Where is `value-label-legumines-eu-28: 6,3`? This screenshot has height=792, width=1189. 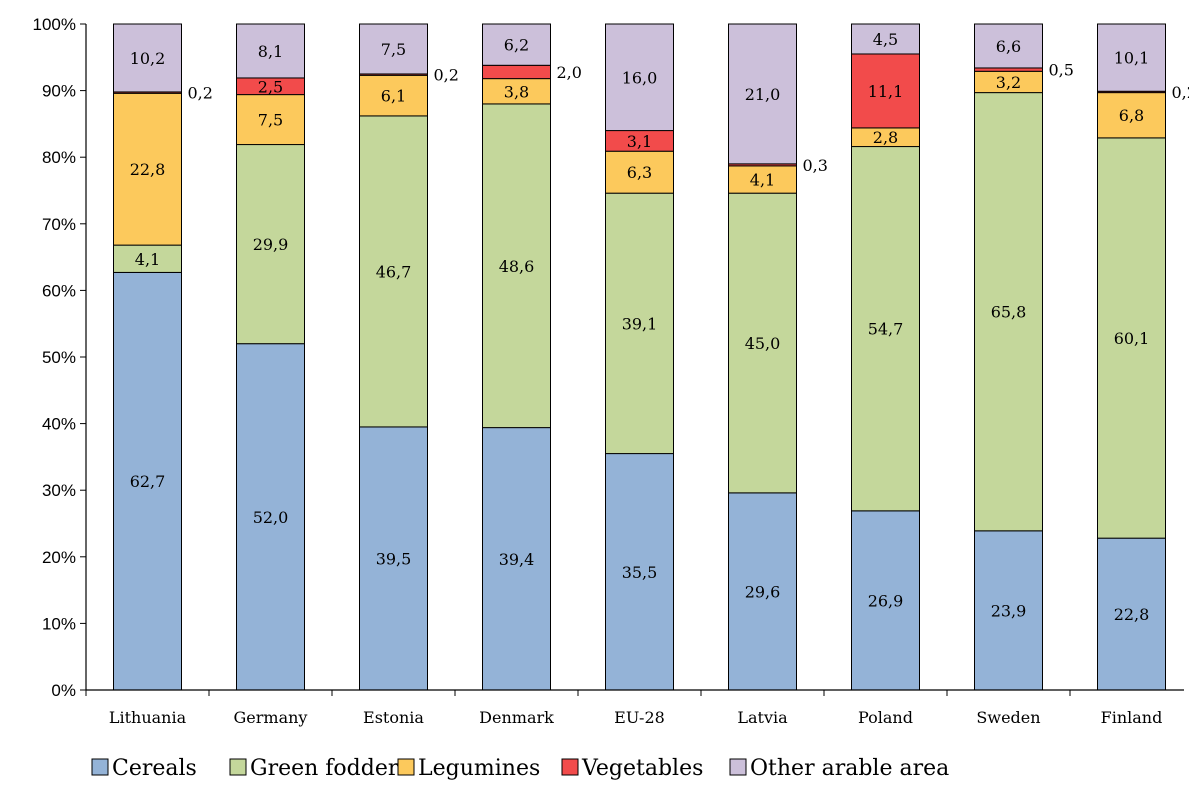
value-label-legumines-eu-28: 6,3 is located at coordinates (639, 172).